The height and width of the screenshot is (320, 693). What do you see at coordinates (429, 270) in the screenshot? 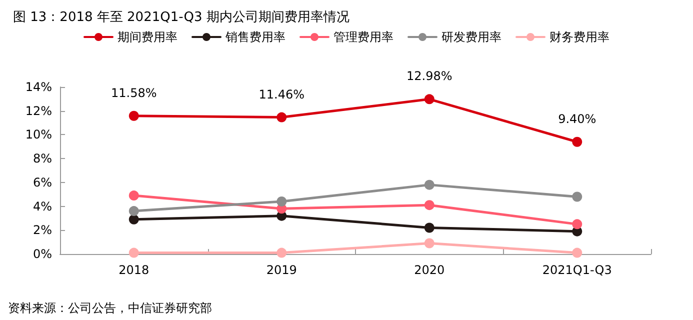
I see `x-tick-label: 2020` at bounding box center [429, 270].